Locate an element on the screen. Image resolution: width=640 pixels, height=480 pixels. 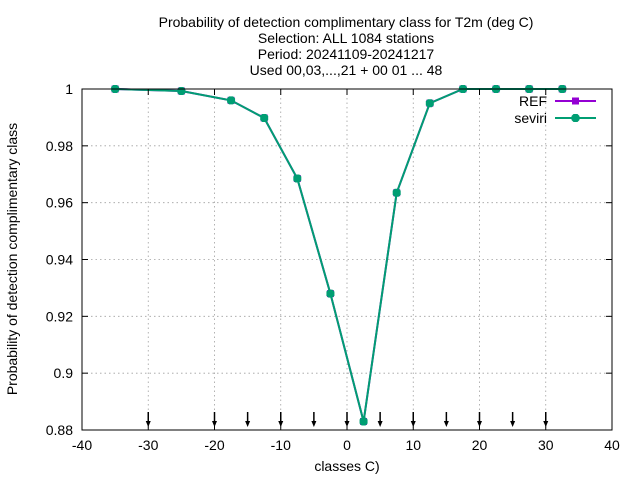
legend-marker-seviri is located at coordinates (575, 118).